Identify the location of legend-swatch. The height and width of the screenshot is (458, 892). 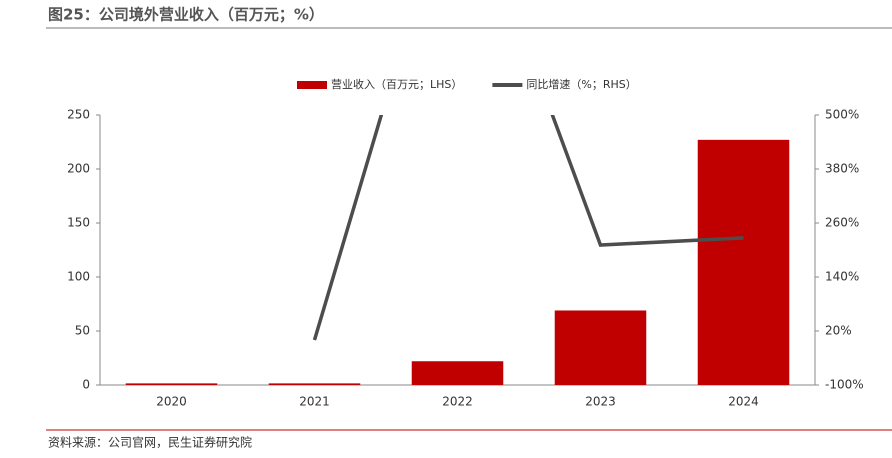
(312, 85).